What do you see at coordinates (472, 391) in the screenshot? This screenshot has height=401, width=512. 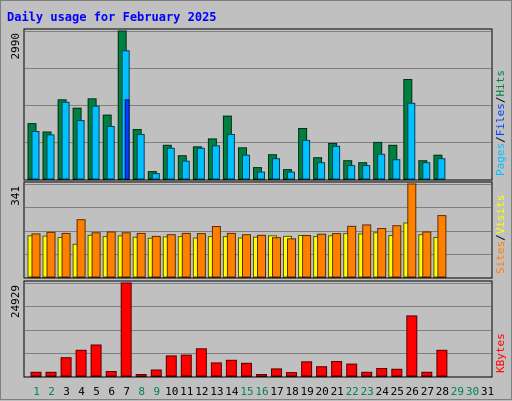 I see `day-label-30: 30` at bounding box center [472, 391].